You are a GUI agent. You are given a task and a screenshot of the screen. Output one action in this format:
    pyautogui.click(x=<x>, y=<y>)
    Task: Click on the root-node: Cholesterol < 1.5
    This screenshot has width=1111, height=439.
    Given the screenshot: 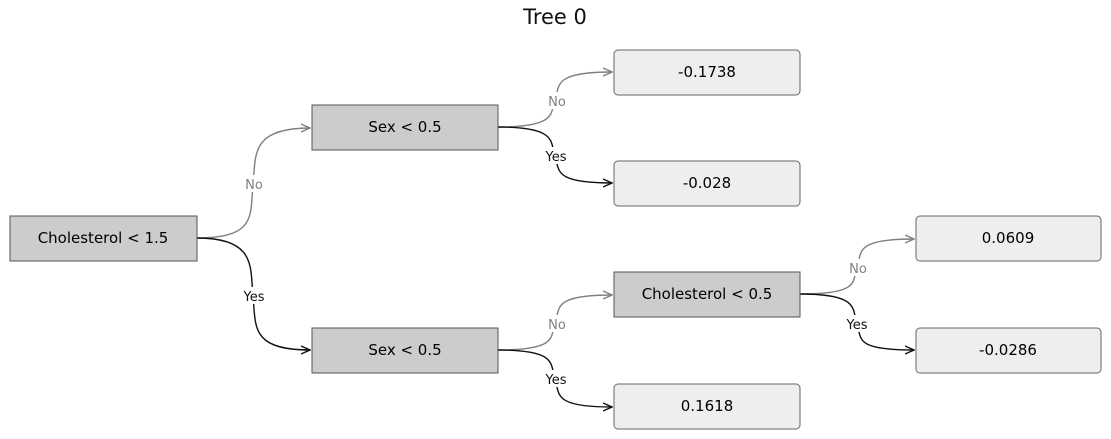 What is the action you would take?
    pyautogui.click(x=103, y=238)
    